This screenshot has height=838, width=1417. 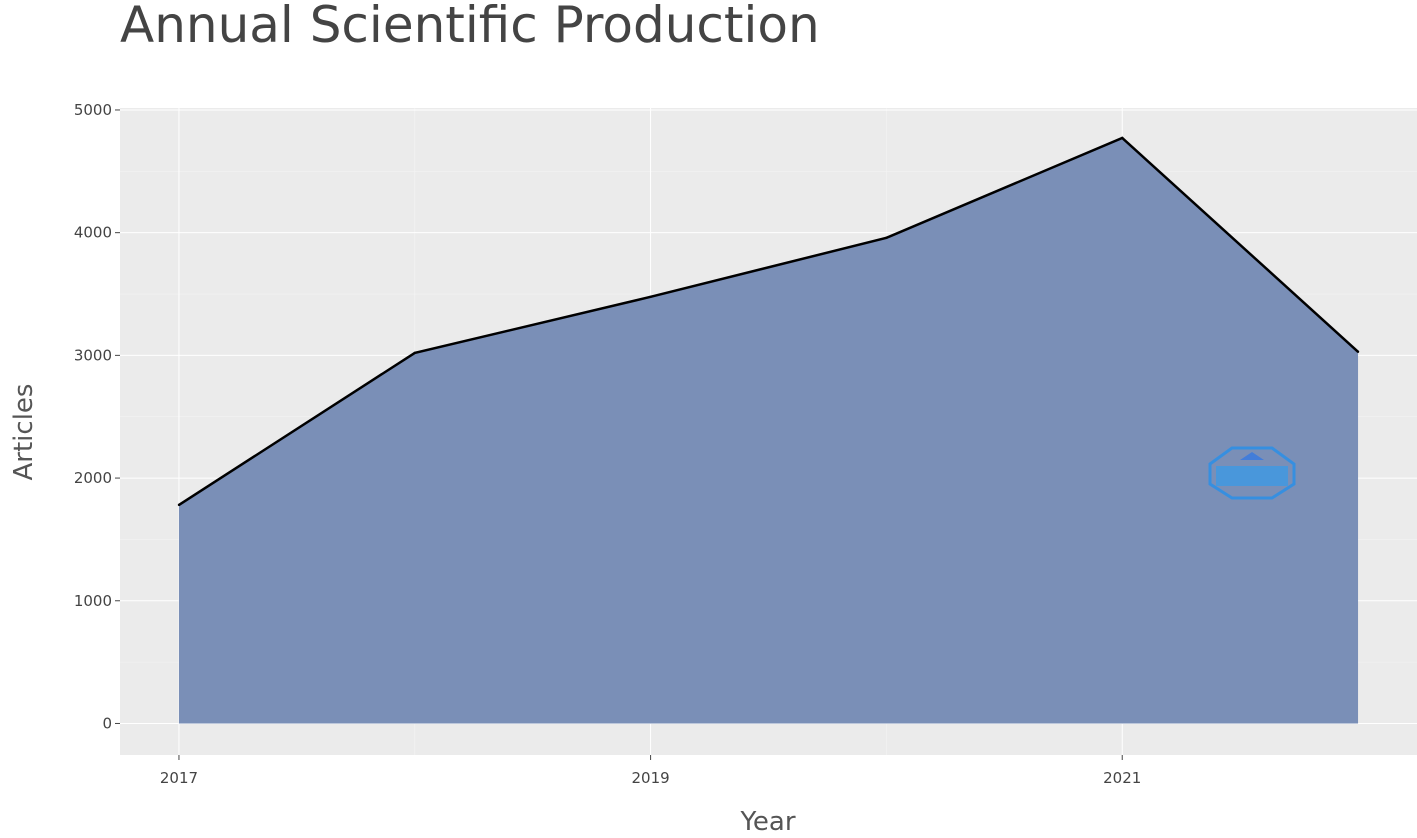 What do you see at coordinates (93, 355) in the screenshot?
I see `y-tick-label: 3000` at bounding box center [93, 355].